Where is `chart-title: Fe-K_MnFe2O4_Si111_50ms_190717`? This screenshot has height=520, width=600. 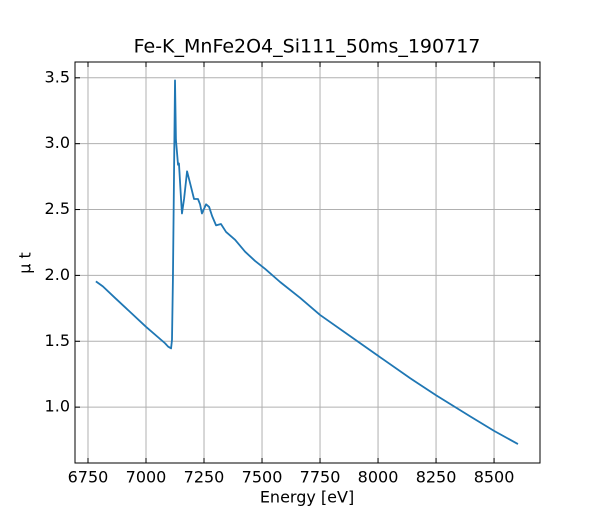 chart-title: Fe-K_MnFe2O4_Si111_50ms_190717 is located at coordinates (307, 47).